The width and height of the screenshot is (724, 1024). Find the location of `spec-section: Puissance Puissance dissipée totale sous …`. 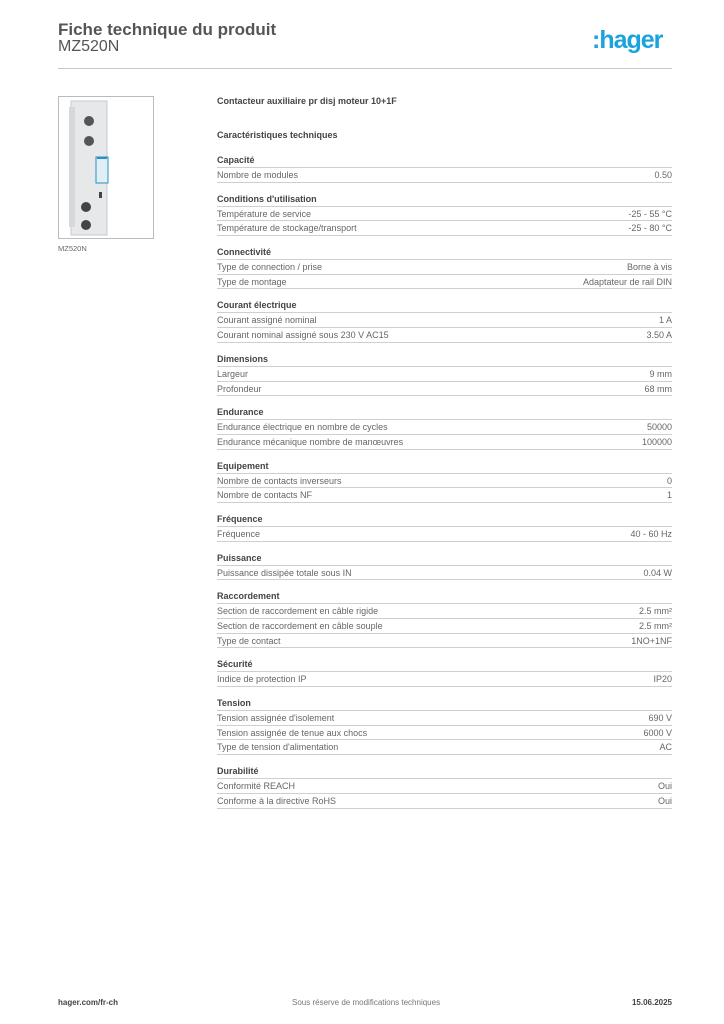

spec-section: Puissance Puissance dissipée totale sous … is located at coordinates (444, 566).